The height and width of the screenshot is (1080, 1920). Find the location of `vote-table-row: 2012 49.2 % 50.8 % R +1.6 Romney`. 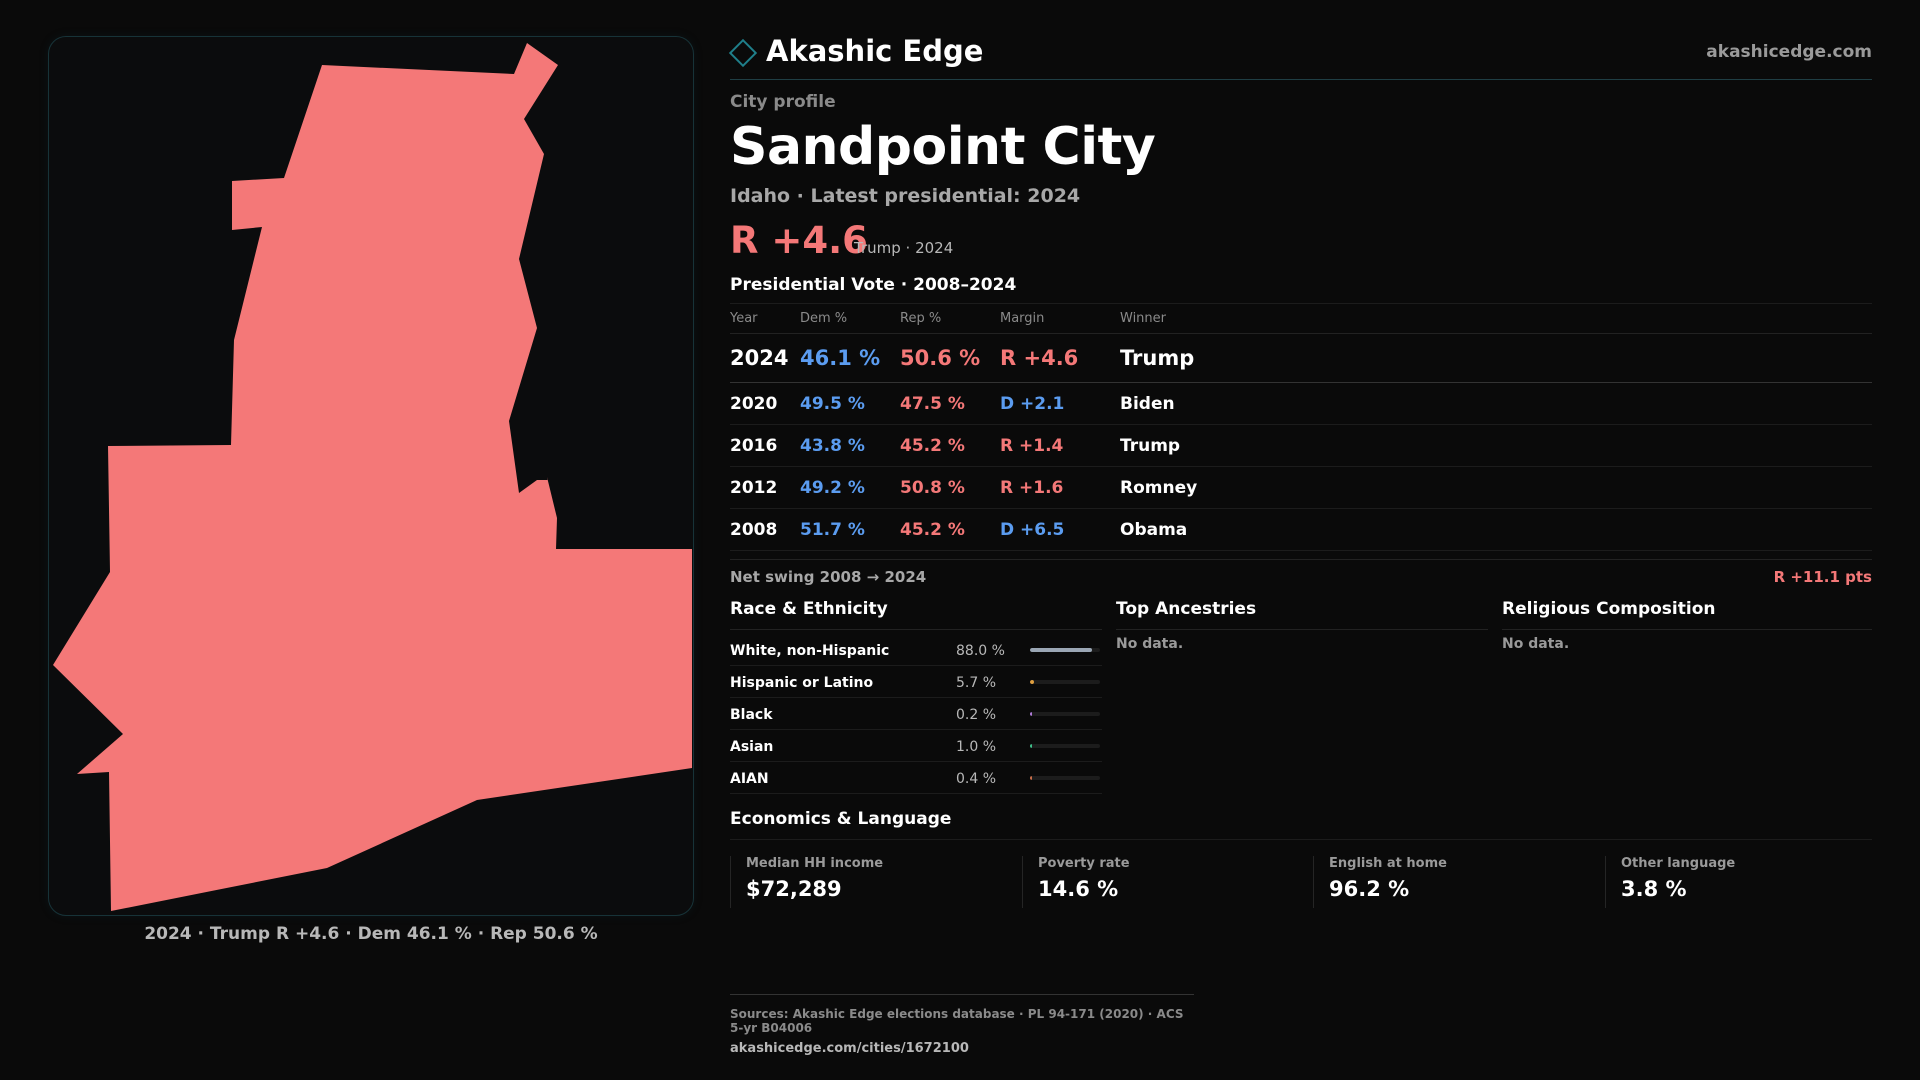

vote-table-row: 2012 49.2 % 50.8 % R +1.6 Romney is located at coordinates (1301, 488).